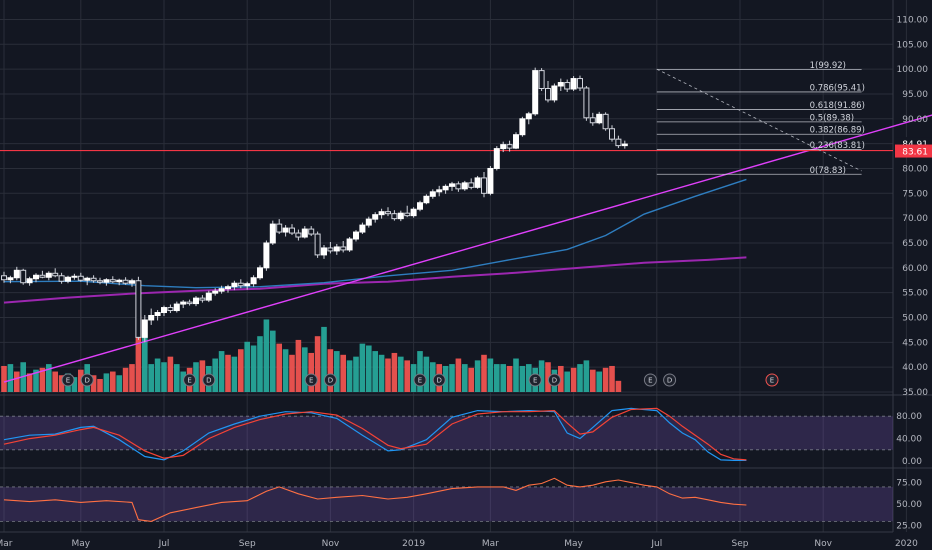 The width and height of the screenshot is (932, 550). Describe the element at coordinates (446, 434) in the screenshot. I see `stochastic-pane` at that location.